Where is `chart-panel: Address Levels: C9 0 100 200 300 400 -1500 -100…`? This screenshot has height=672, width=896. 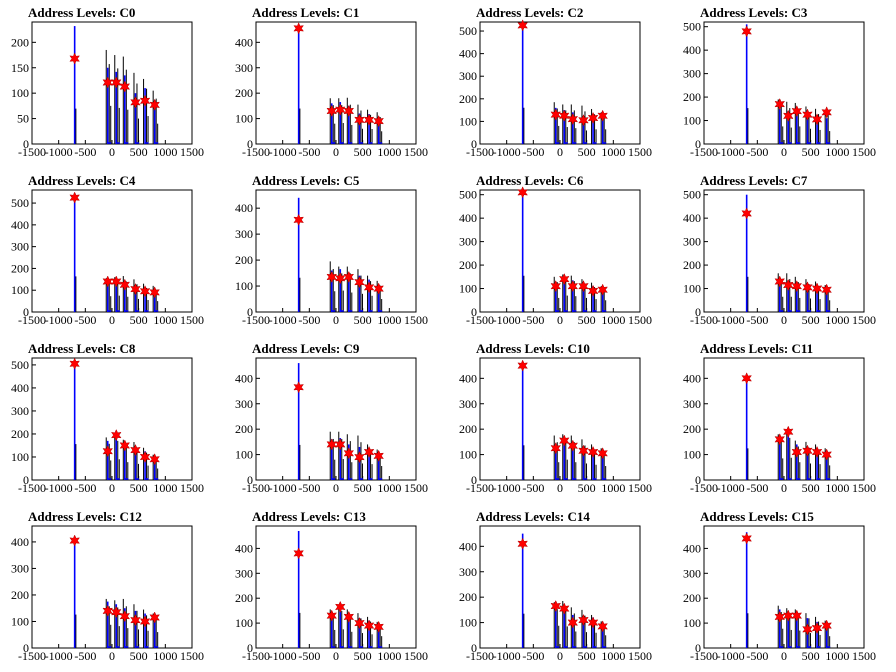
chart-panel: Address Levels: C9 0 100 200 300 400 -1500 -100… is located at coordinates (336, 420).